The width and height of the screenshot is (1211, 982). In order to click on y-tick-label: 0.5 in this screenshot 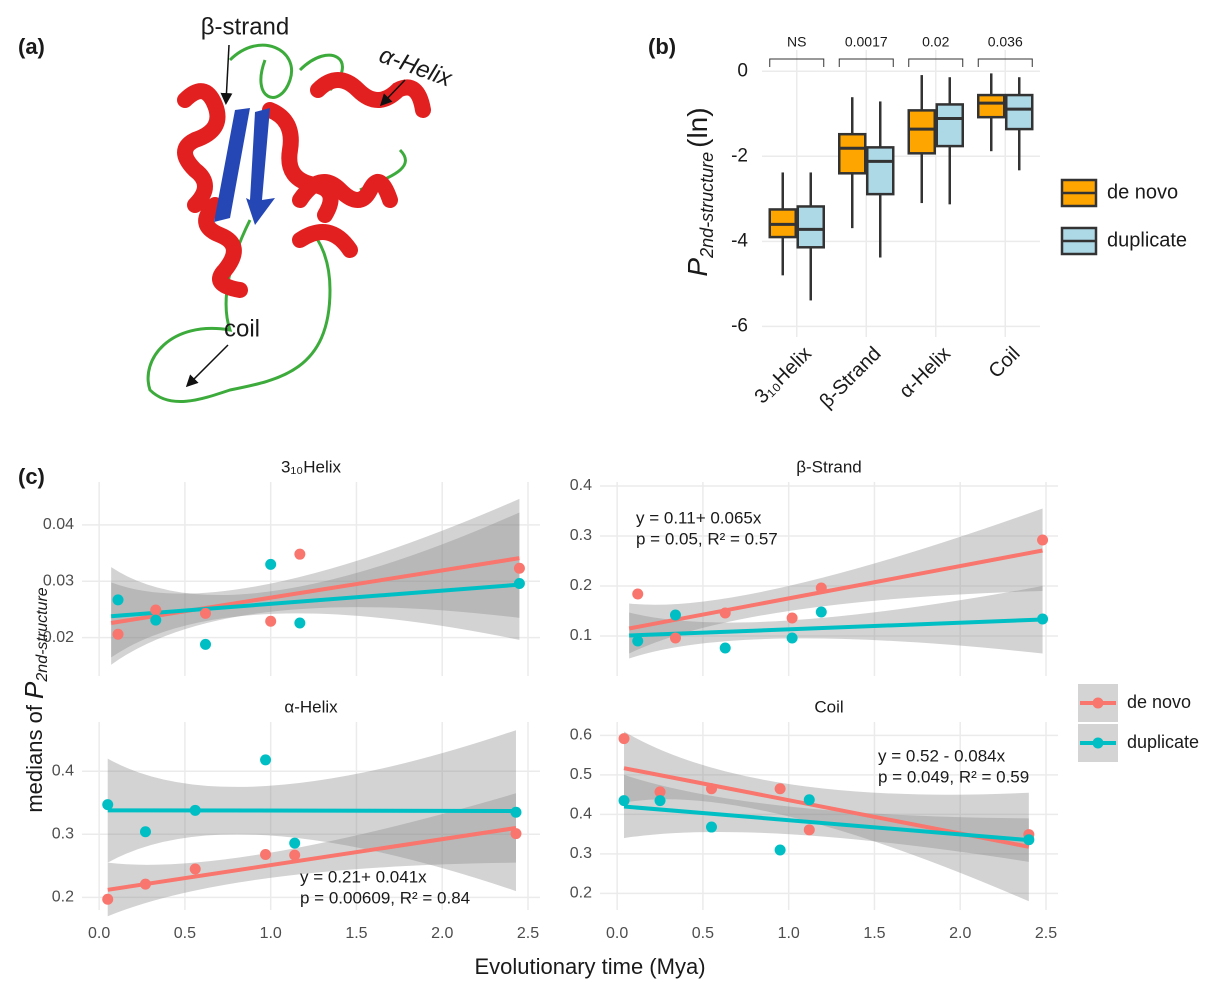, I will do `click(581, 774)`.